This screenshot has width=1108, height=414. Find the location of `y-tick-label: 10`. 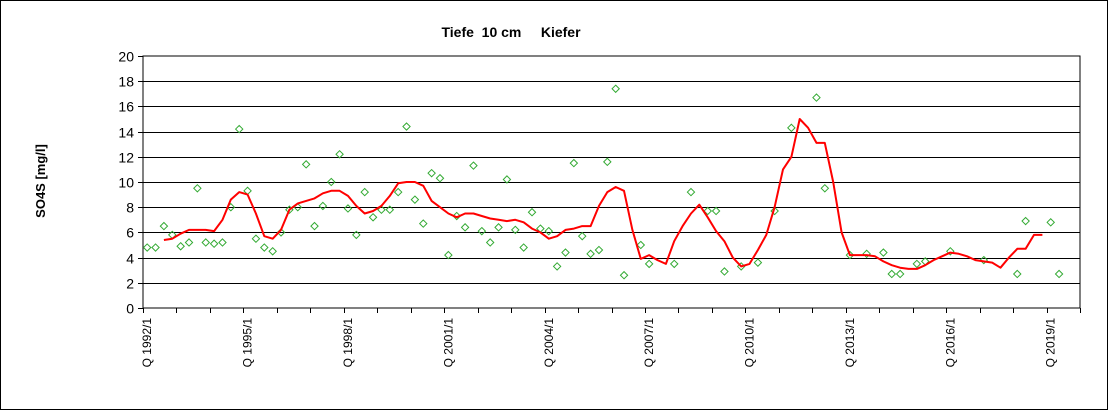

y-tick-label: 10 is located at coordinates (126, 183).